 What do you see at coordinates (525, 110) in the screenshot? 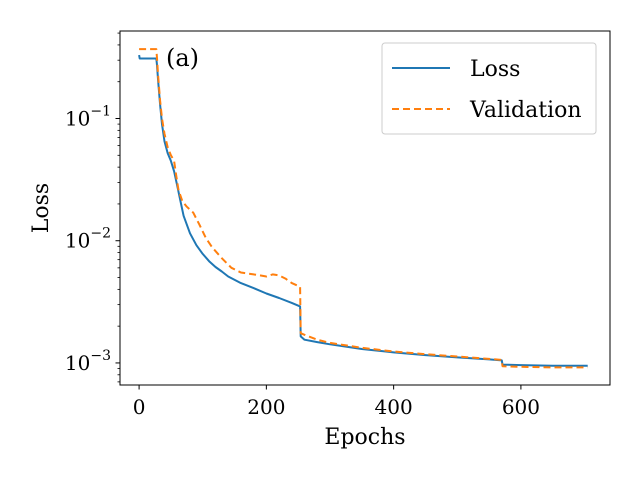
I see `legend-label-validation: Validation` at bounding box center [525, 110].